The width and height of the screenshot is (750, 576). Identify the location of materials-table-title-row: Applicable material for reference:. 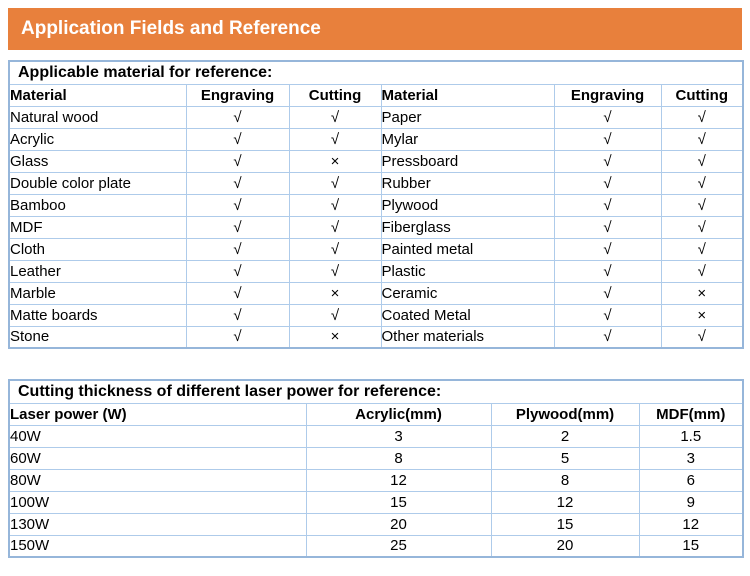
(376, 72).